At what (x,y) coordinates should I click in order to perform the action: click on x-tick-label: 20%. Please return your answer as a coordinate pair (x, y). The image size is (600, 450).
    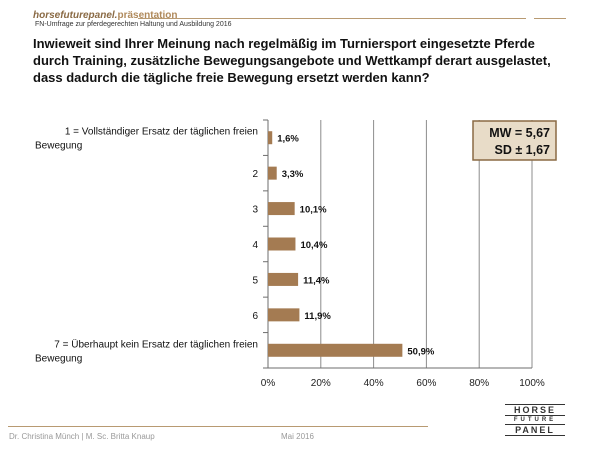
    Looking at the image, I should click on (321, 383).